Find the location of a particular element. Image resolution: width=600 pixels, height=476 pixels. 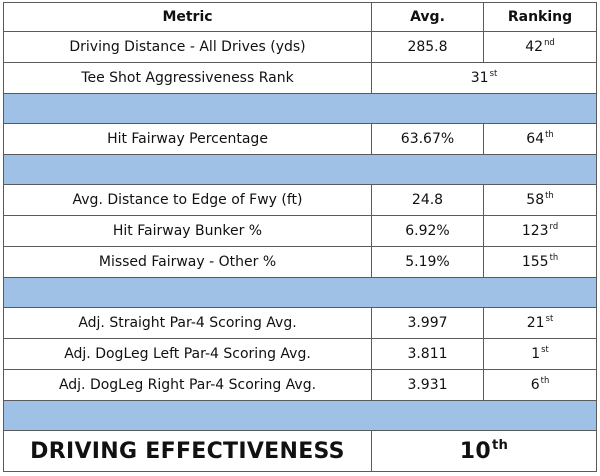

summary-label: DRIVING EFFECTIVENESS is located at coordinates (187, 451).